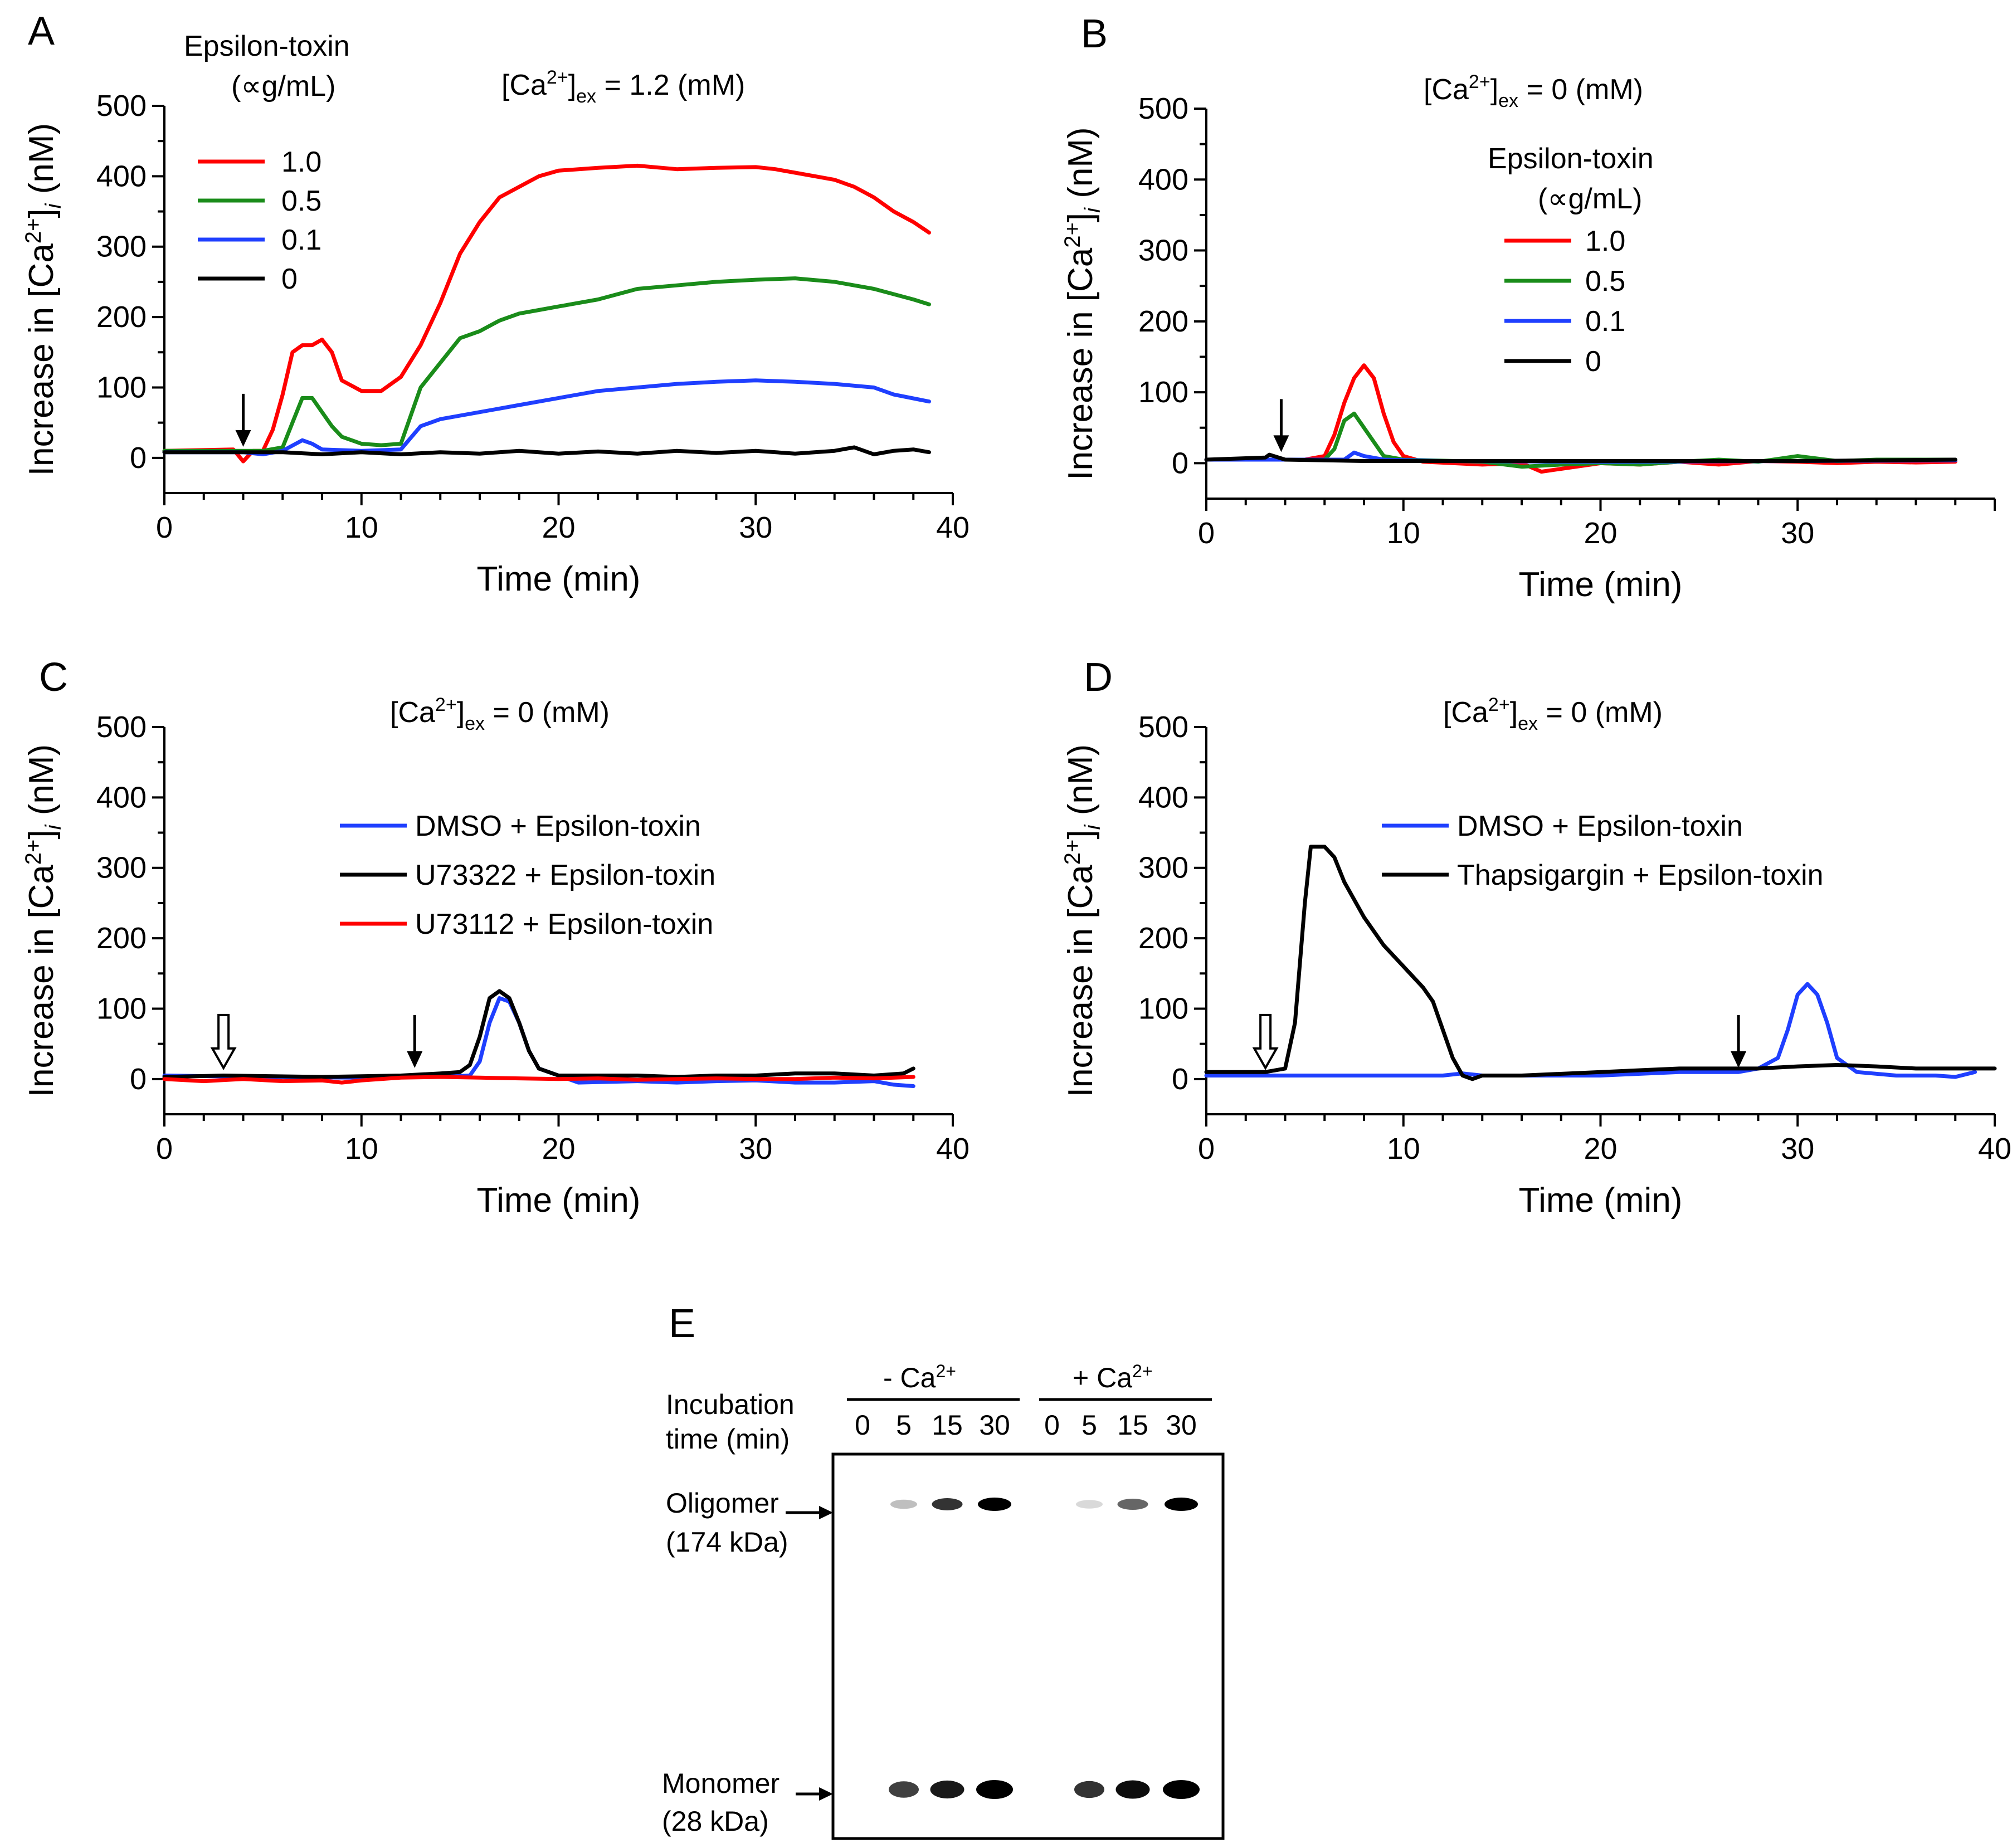 Image resolution: width=2012 pixels, height=1848 pixels. I want to click on blot-header-plus: + Ca2+, so click(1113, 1377).